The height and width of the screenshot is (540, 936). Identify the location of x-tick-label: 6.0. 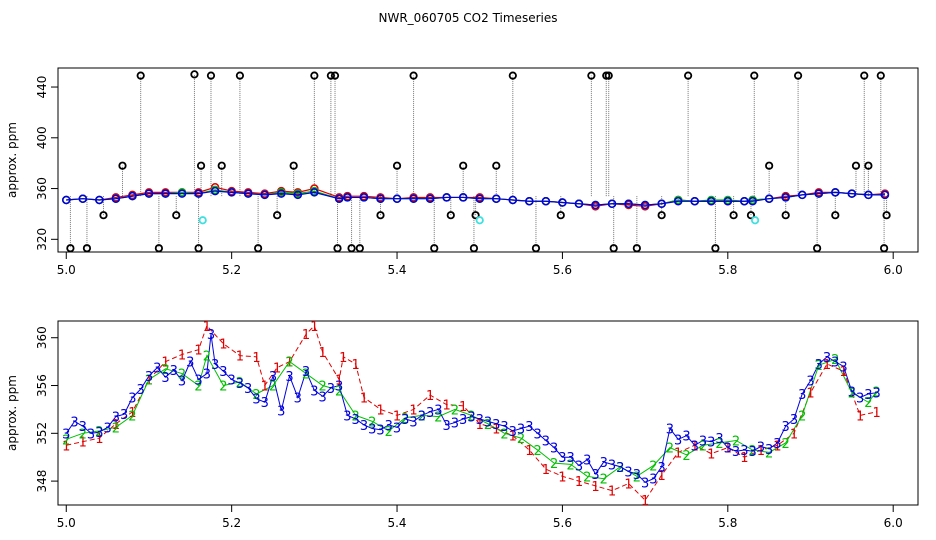
(893, 523).